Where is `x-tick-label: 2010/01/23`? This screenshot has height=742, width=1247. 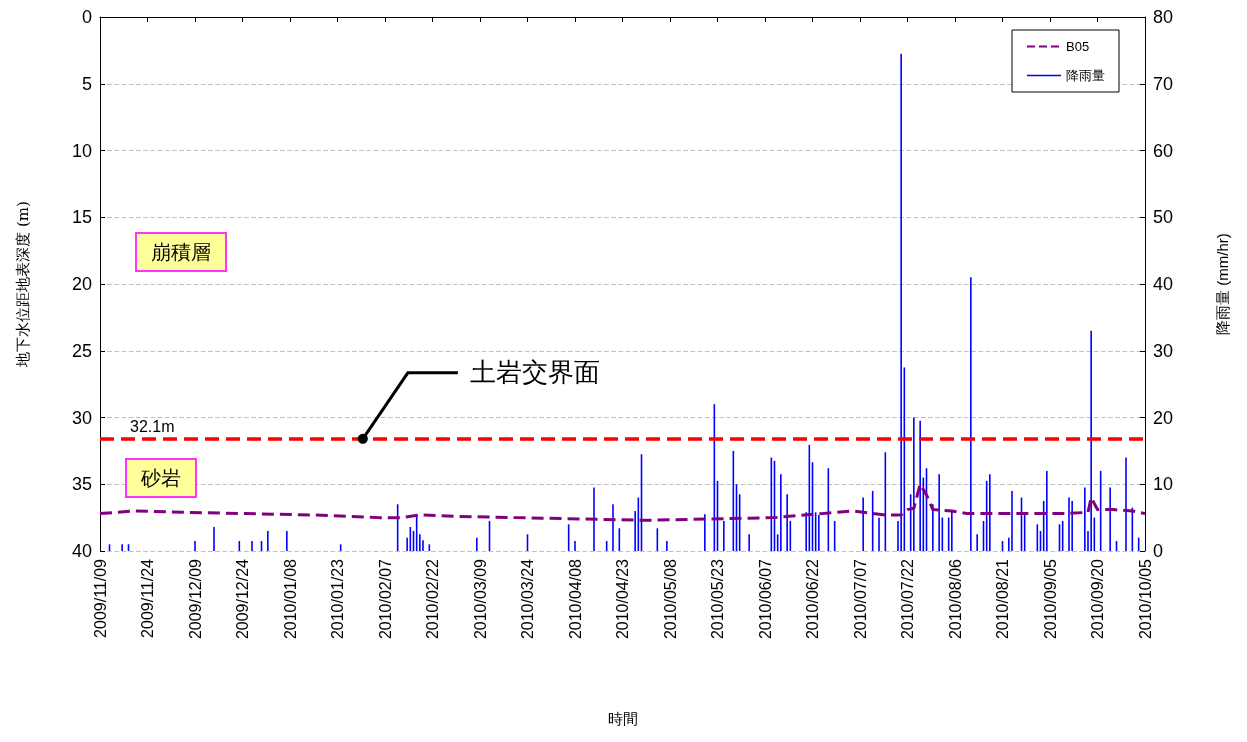
x-tick-label: 2010/01/23 is located at coordinates (337, 599).